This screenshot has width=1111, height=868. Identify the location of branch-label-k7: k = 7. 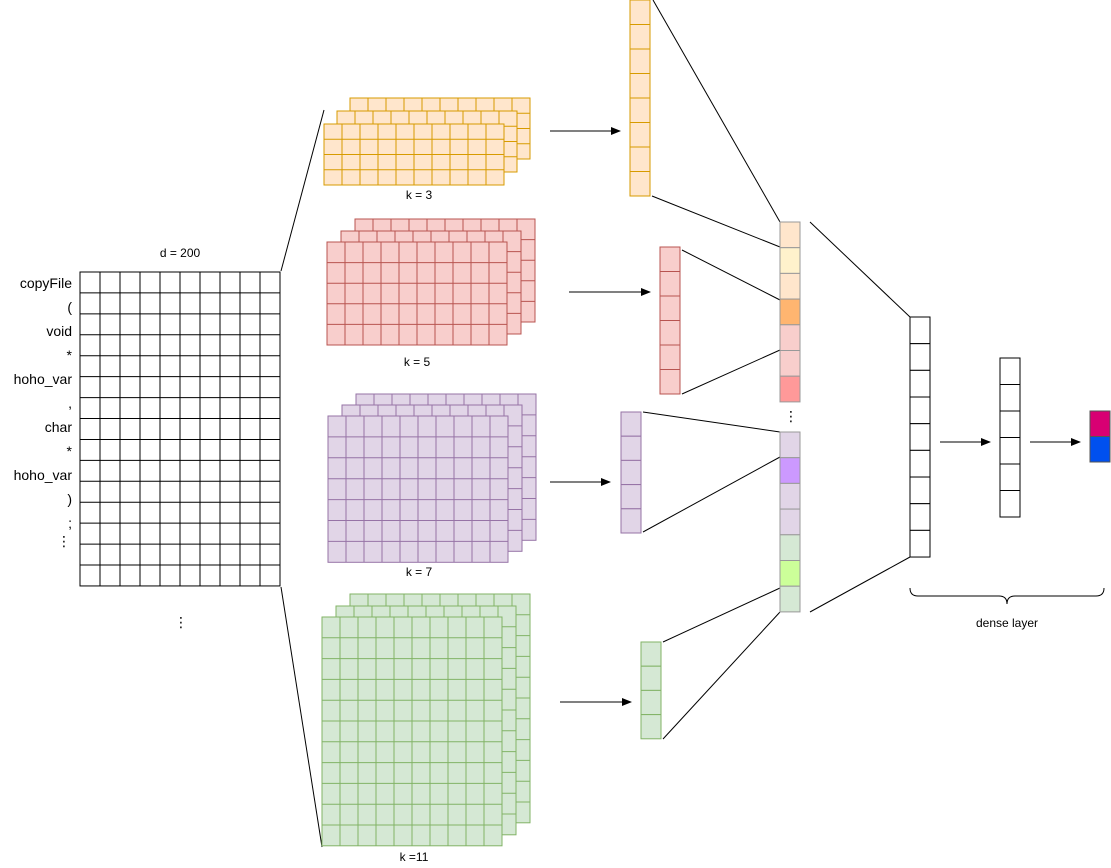
(419, 572).